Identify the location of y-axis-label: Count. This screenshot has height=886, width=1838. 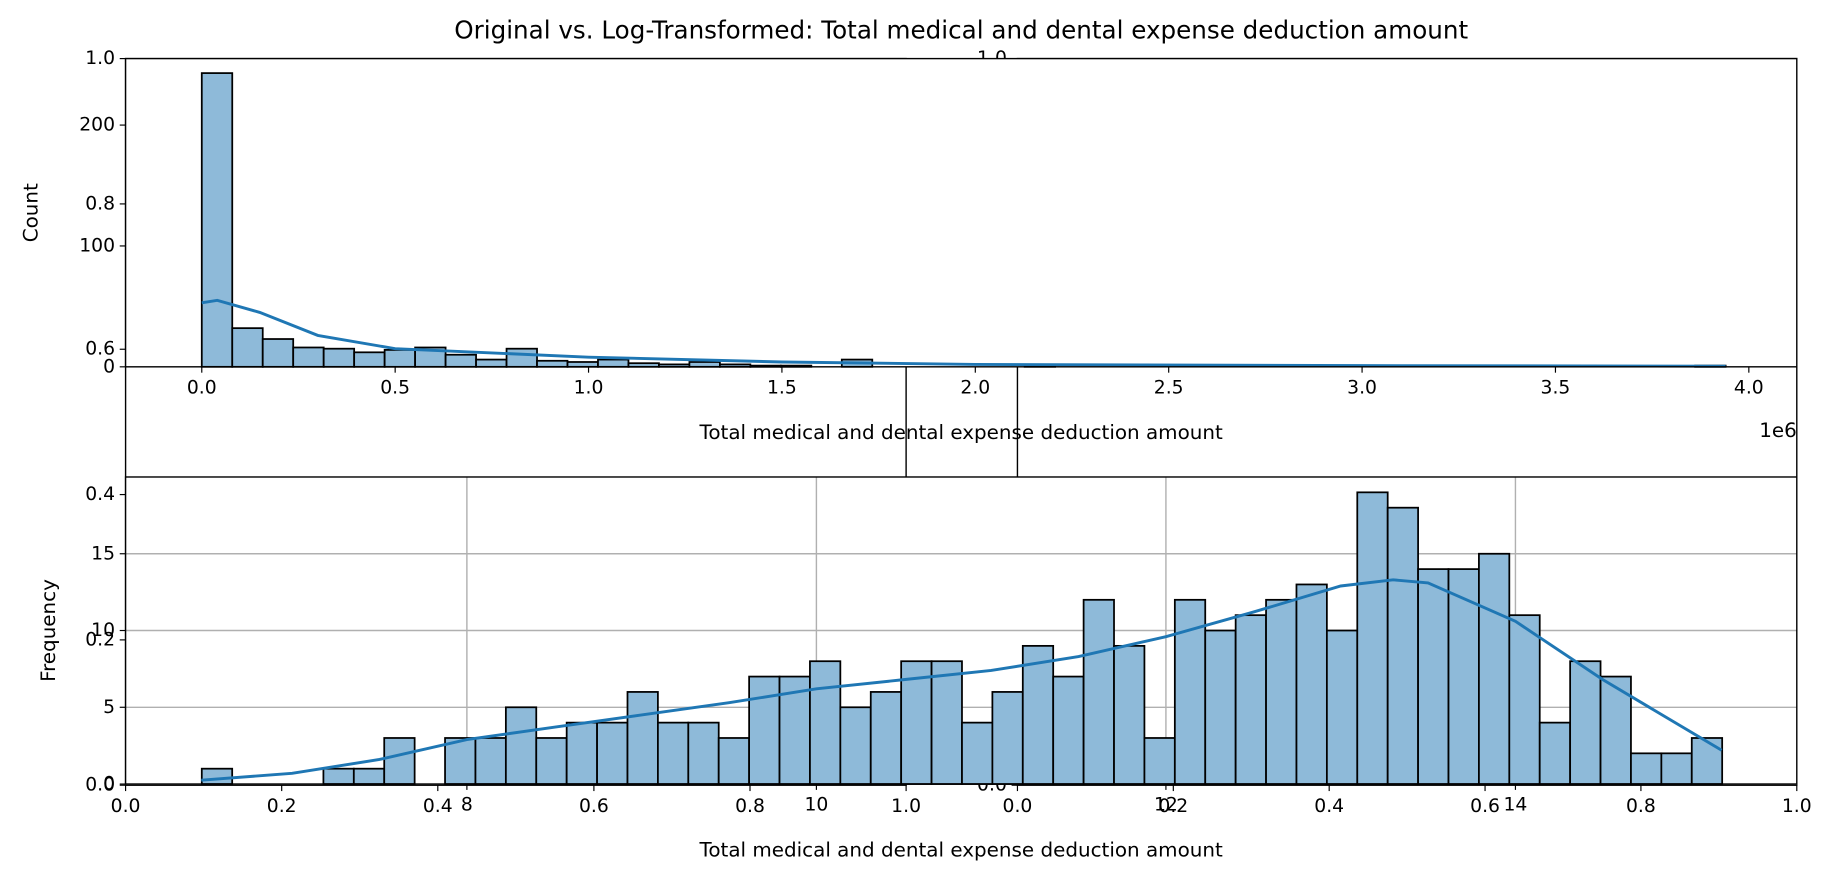
(30, 212).